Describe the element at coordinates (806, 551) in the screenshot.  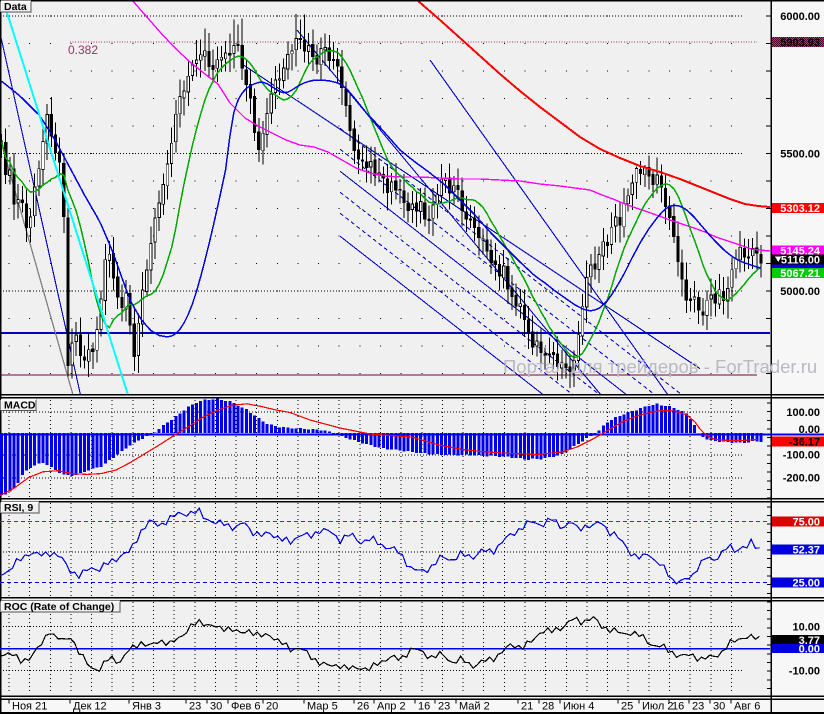
I see `svg-text: 52.37` at that location.